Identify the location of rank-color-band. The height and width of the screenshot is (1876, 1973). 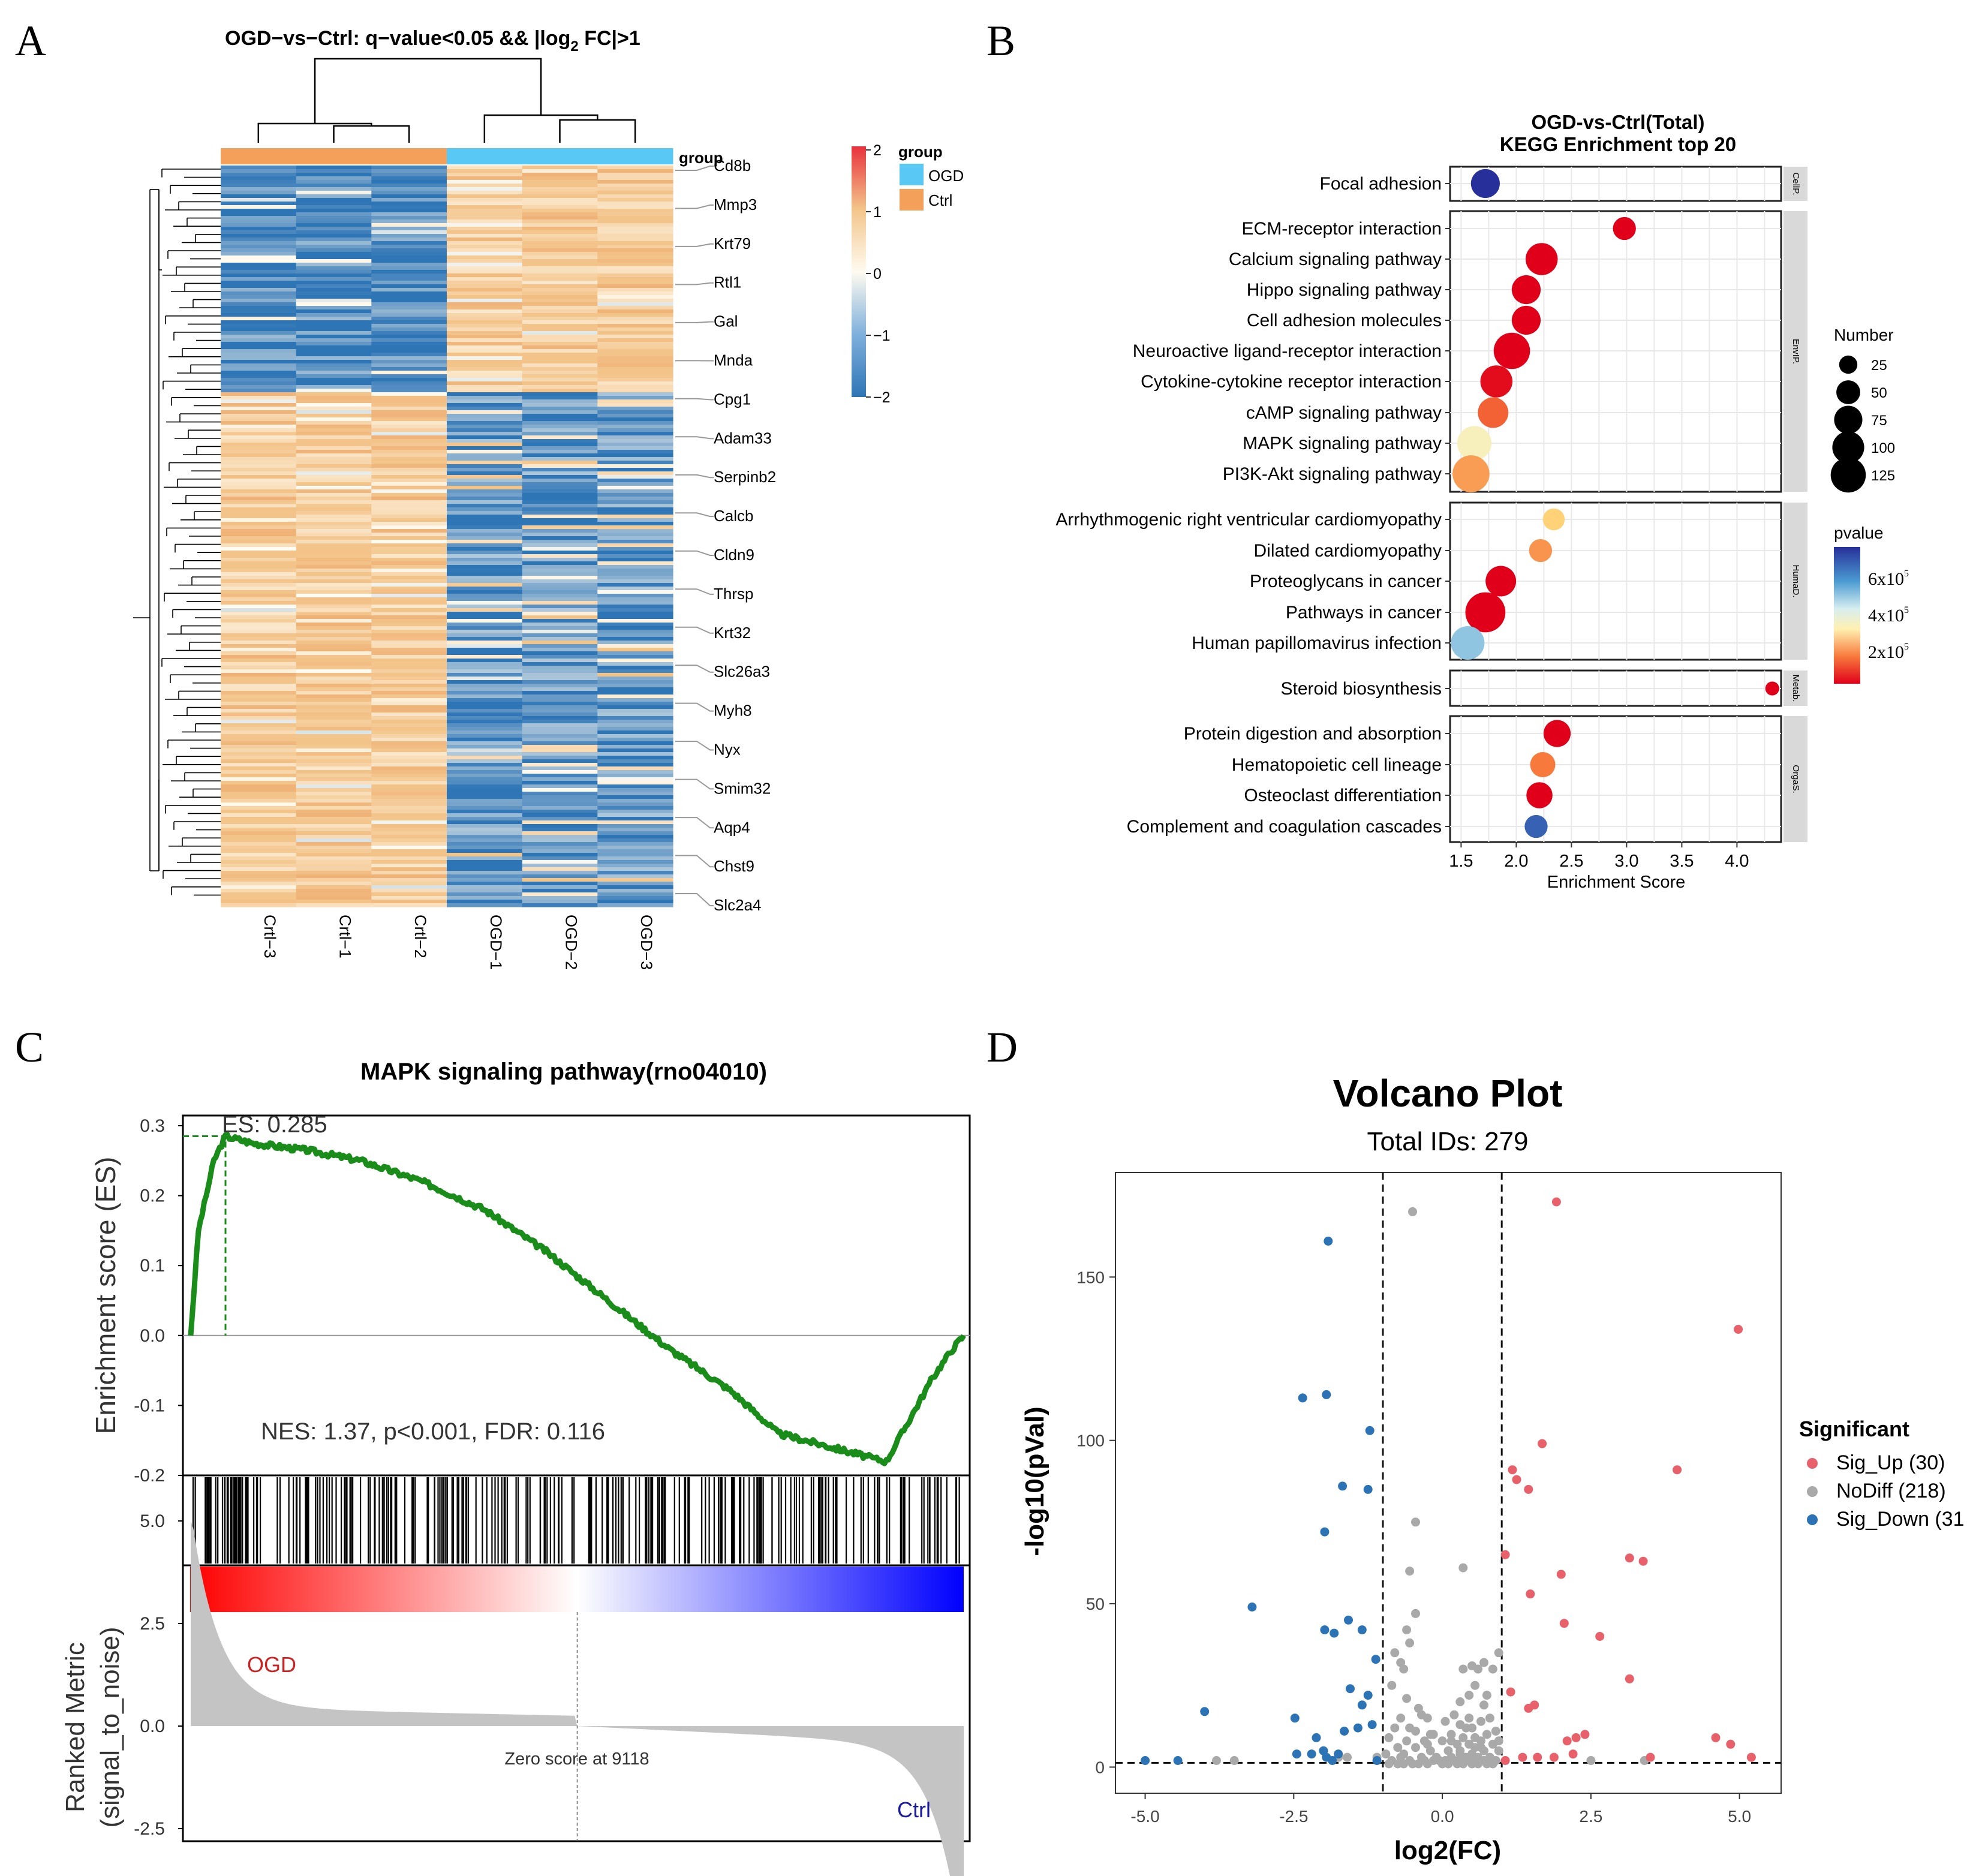
(577, 1590).